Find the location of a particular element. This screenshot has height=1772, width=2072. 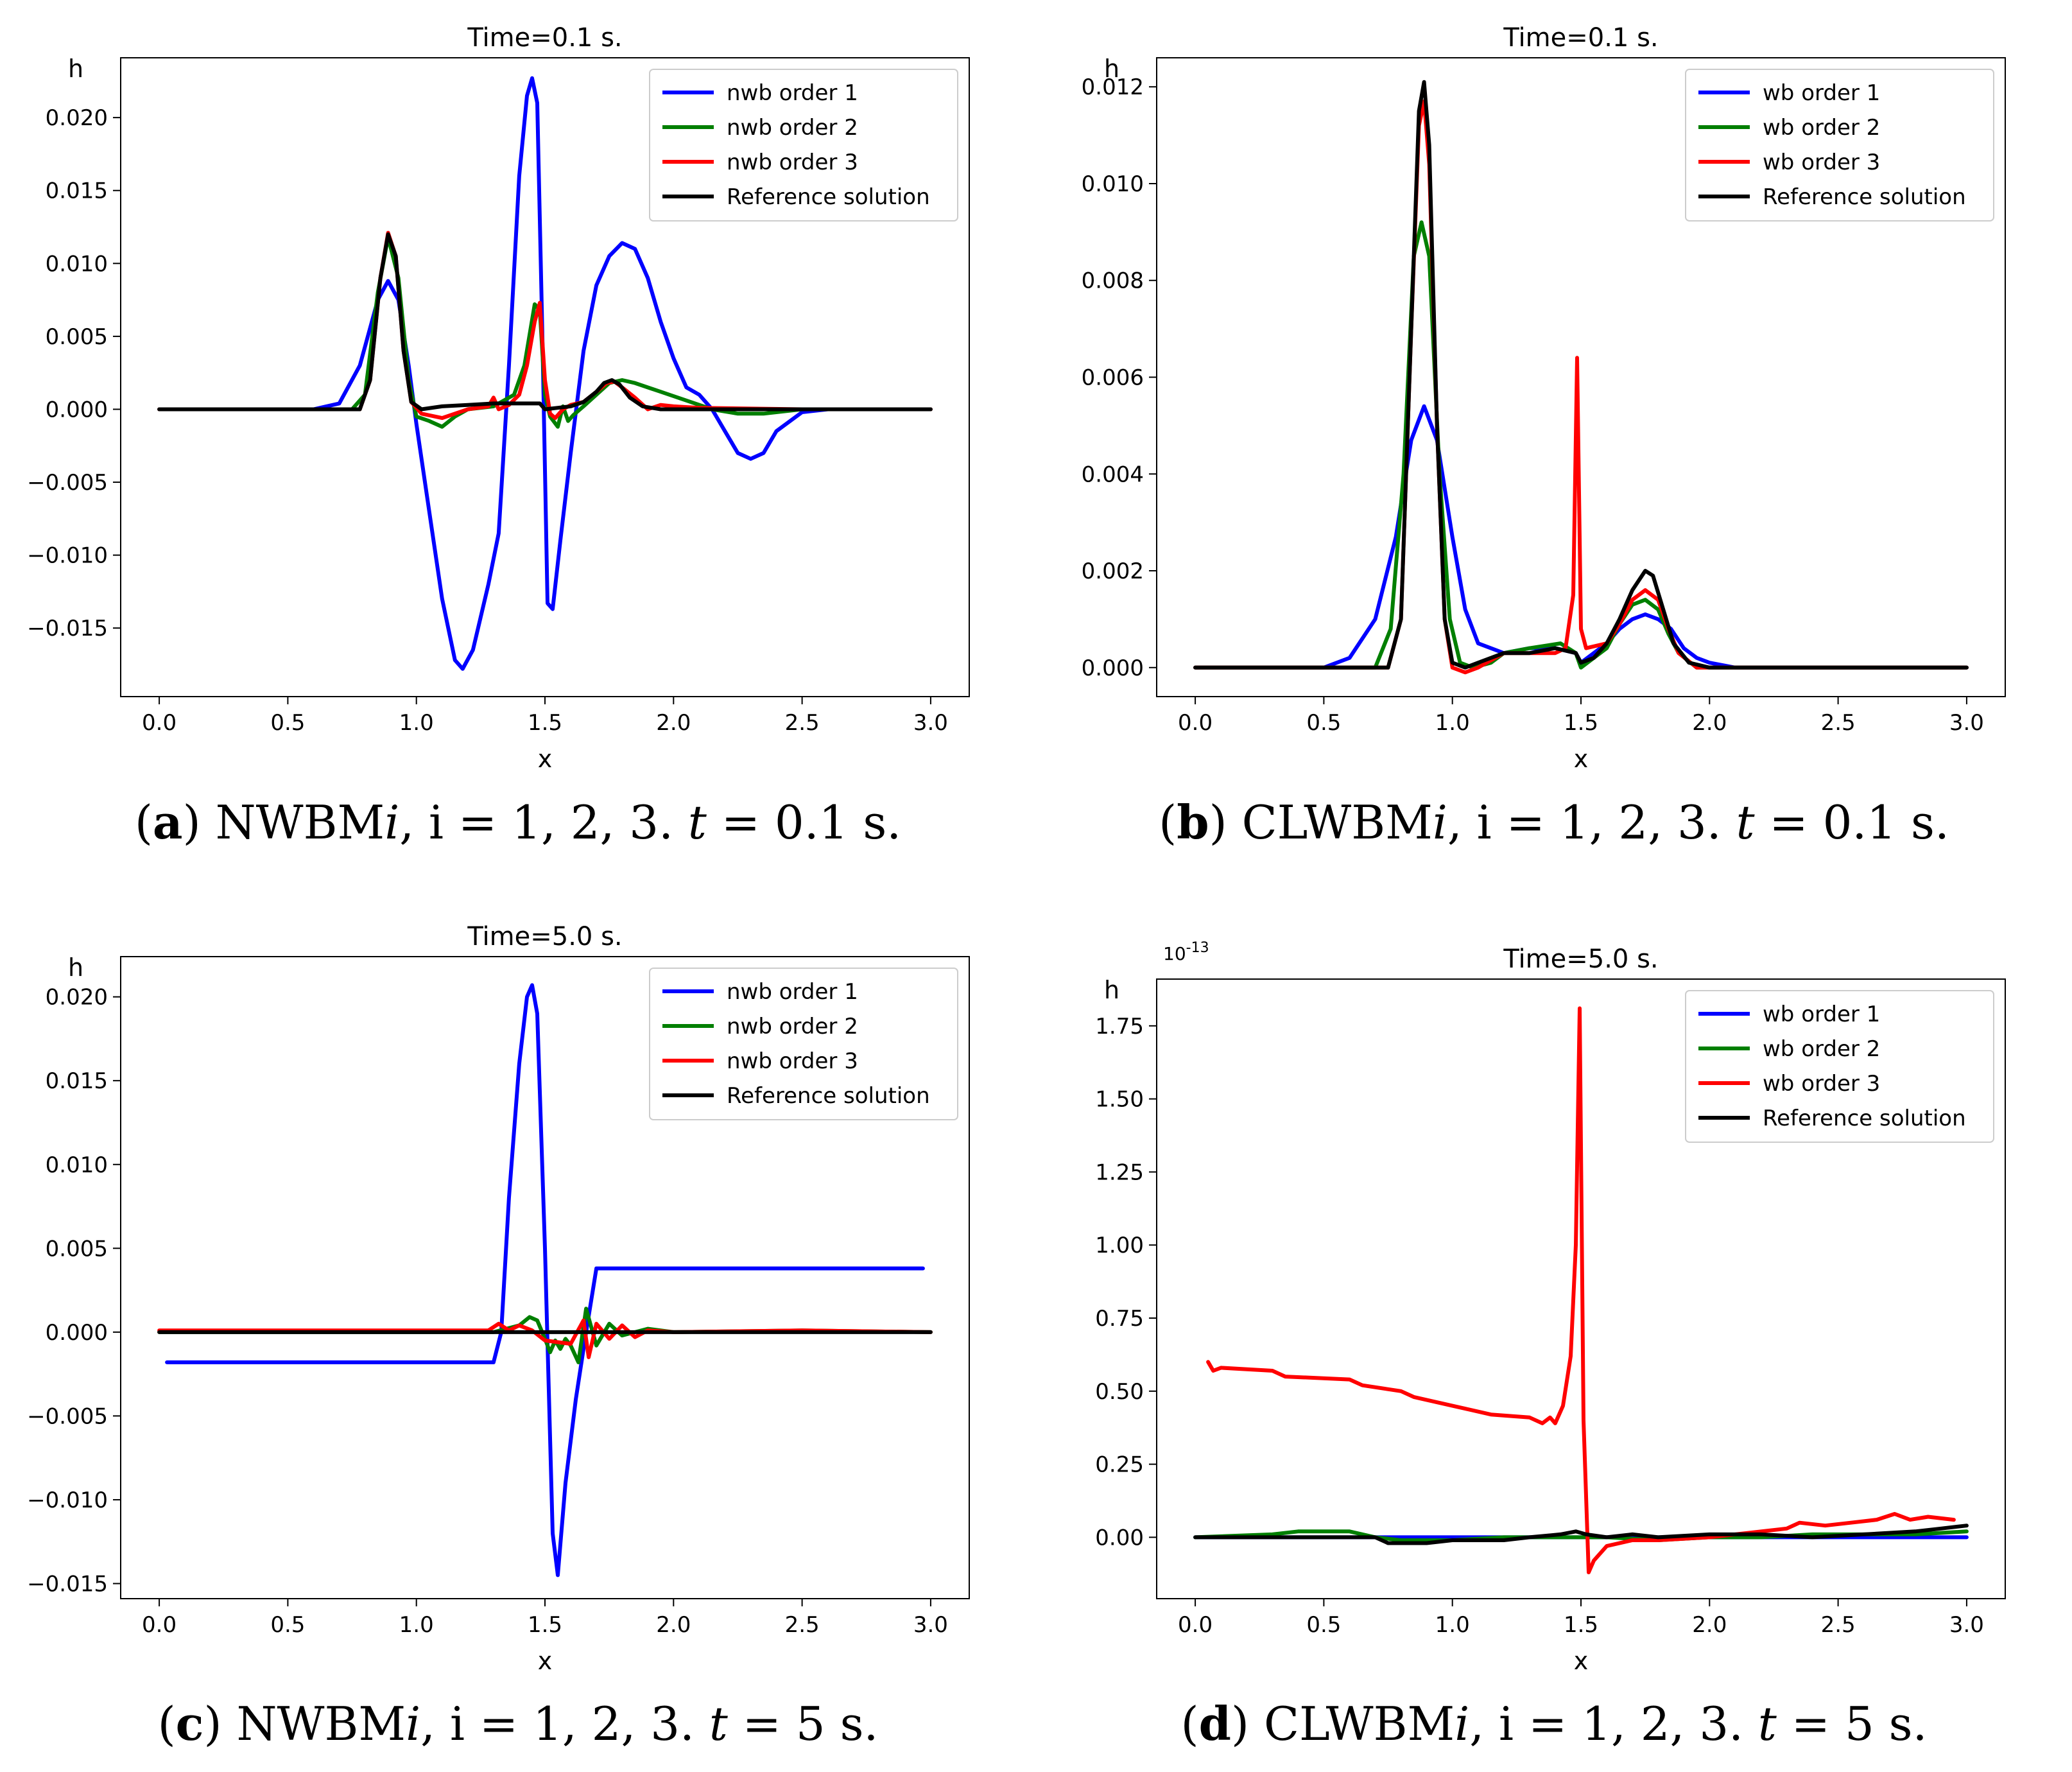

y-tick-label: 0.012 is located at coordinates (1113, 87).